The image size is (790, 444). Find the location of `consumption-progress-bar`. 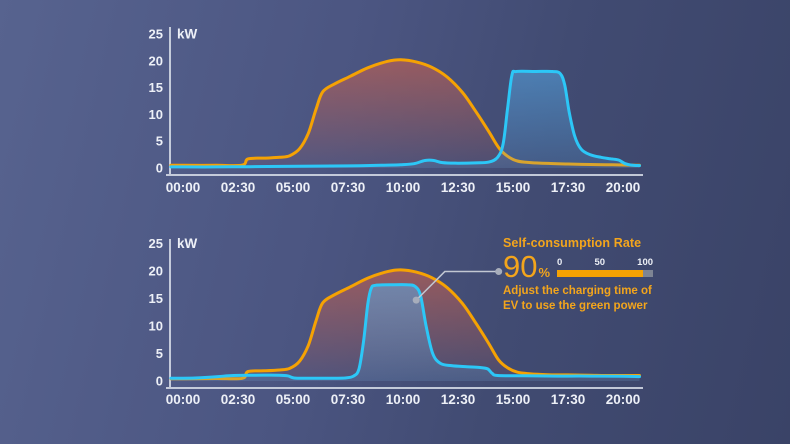

consumption-progress-bar is located at coordinates (605, 274).